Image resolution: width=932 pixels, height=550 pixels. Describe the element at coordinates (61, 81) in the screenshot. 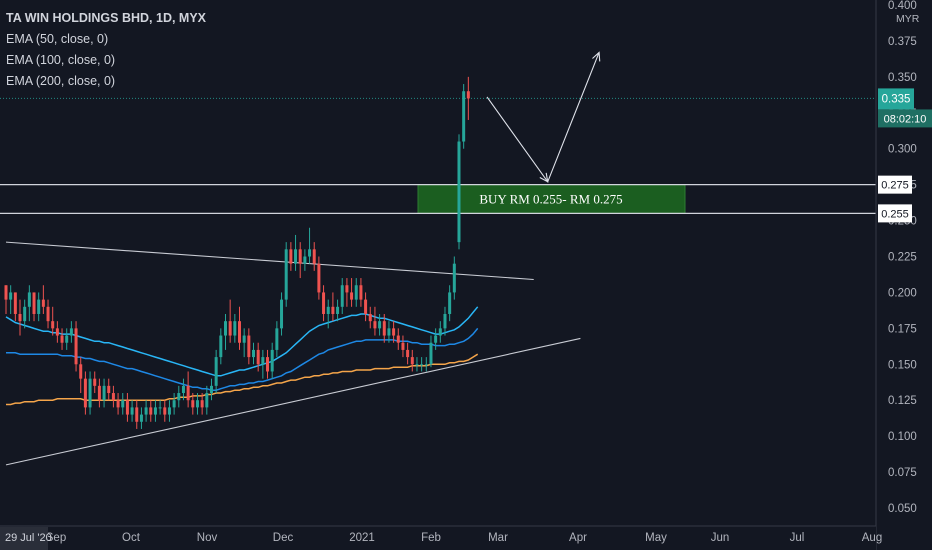

I see `ema-200-legend: EMA (200, close, 0)` at that location.